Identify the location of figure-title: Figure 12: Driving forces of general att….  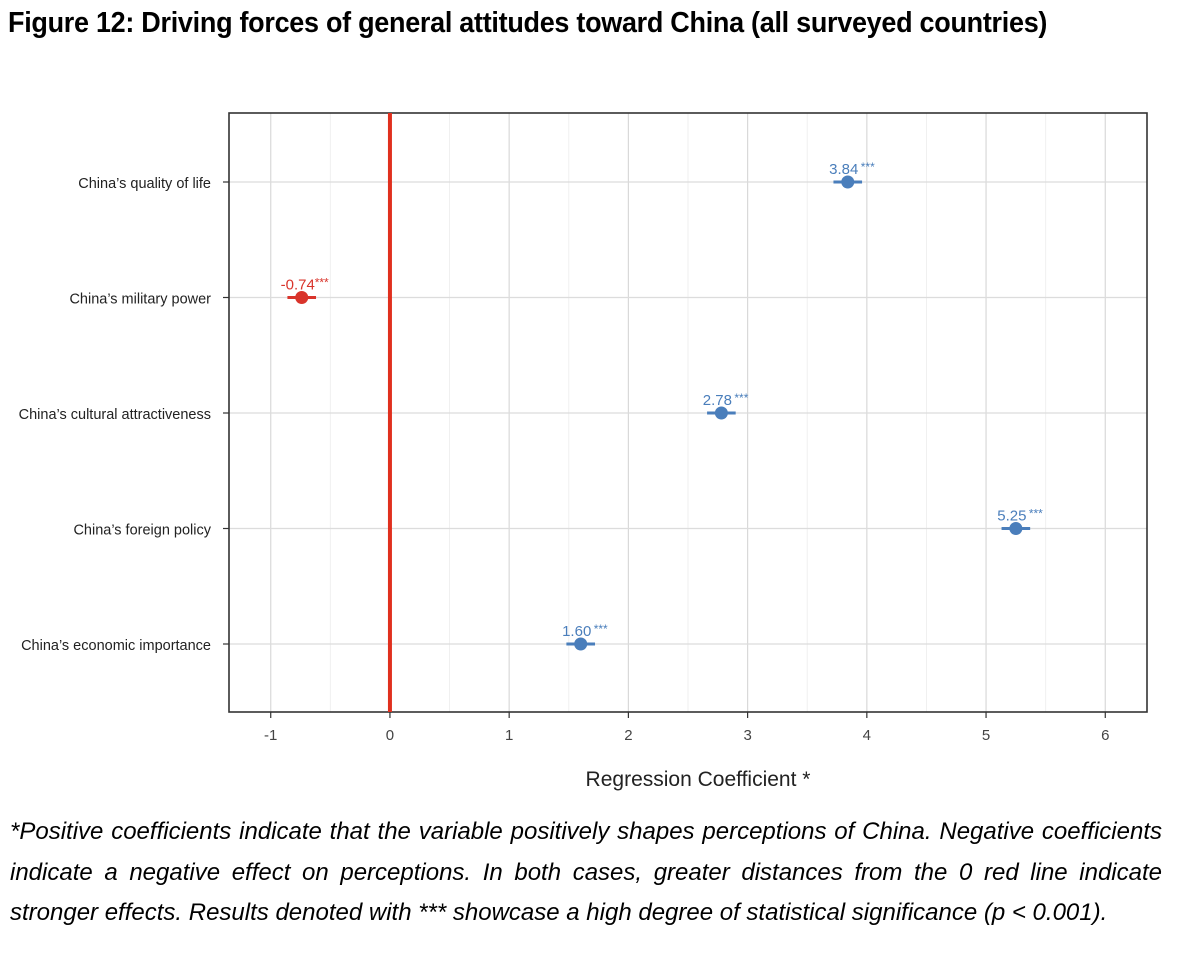
(528, 23).